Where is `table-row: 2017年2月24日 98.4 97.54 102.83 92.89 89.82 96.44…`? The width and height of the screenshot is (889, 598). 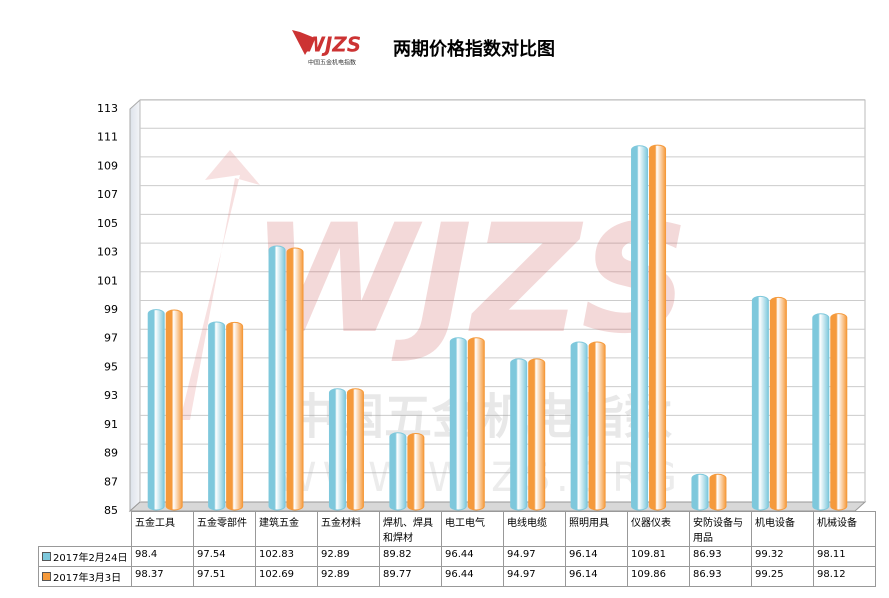
table-row: 2017年2月24日 98.4 97.54 102.83 92.89 89.82 96.44… is located at coordinates (457, 556).